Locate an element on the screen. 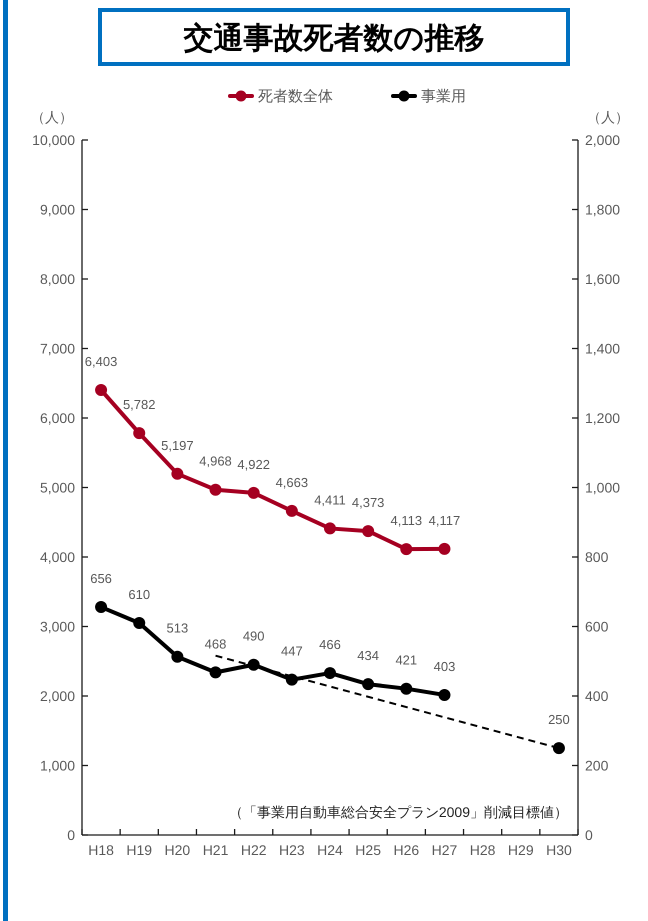  y-tick-label: 2,000 is located at coordinates (58, 696).